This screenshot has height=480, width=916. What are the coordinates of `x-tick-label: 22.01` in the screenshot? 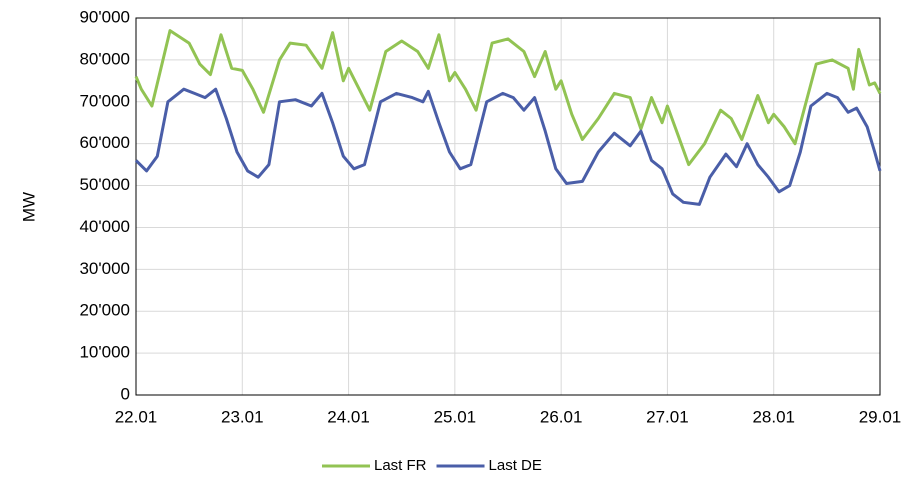 It's located at (136, 416).